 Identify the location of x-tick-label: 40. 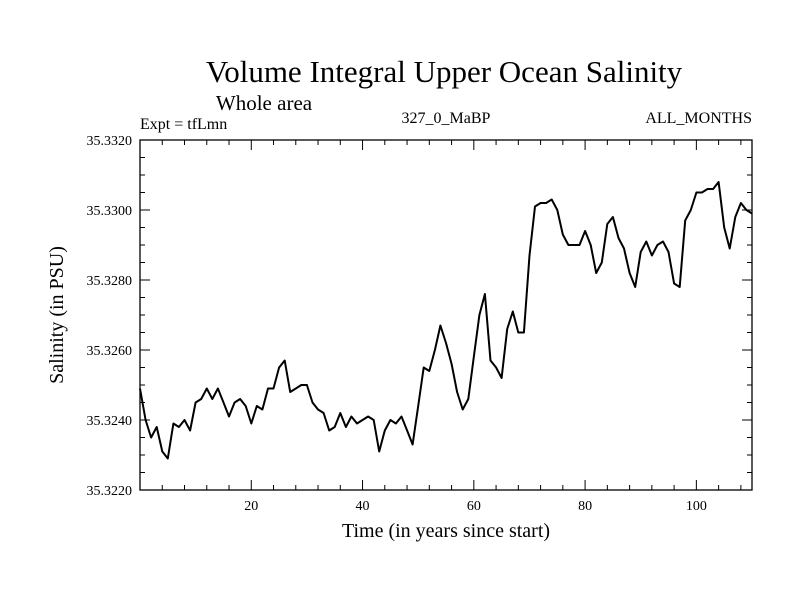
(363, 506).